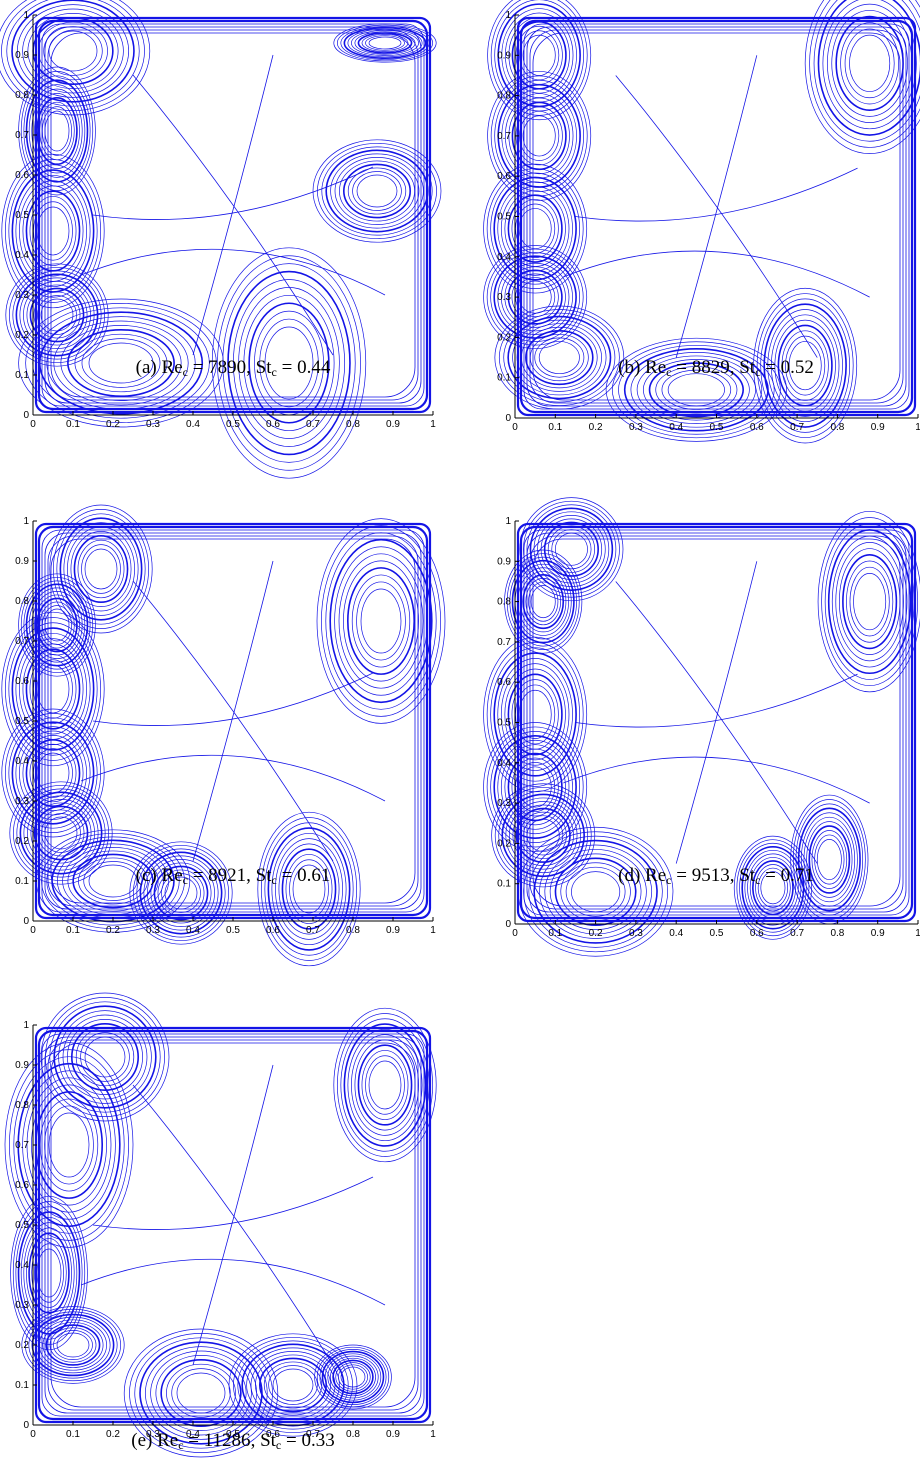 Image resolution: width=920 pixels, height=1477 pixels. I want to click on y-tick-label: 0.6, so click(504, 682).